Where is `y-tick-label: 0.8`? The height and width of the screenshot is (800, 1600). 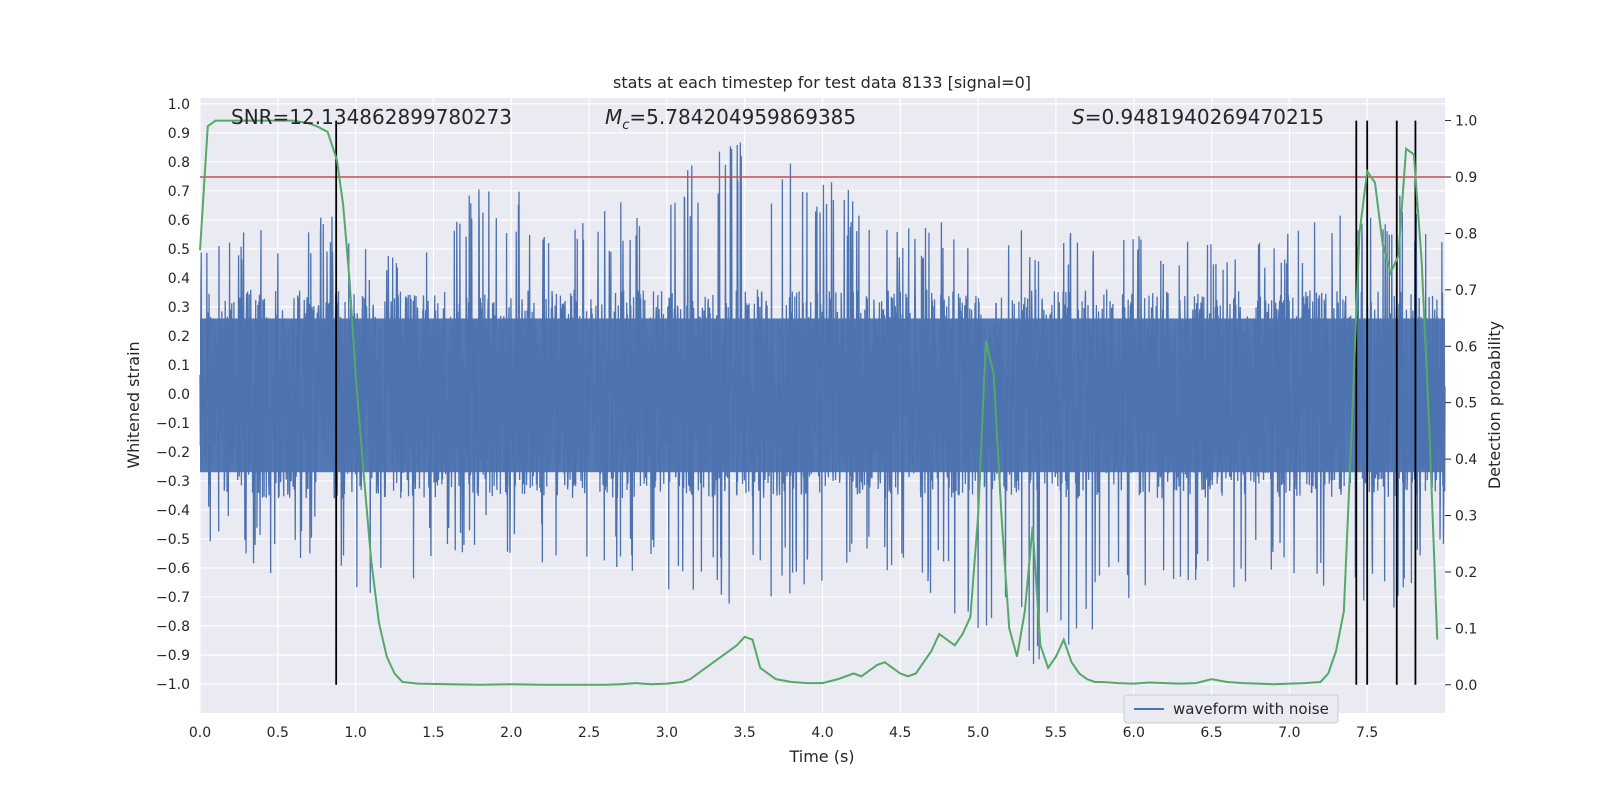
y-tick-label: 0.8 is located at coordinates (179, 163).